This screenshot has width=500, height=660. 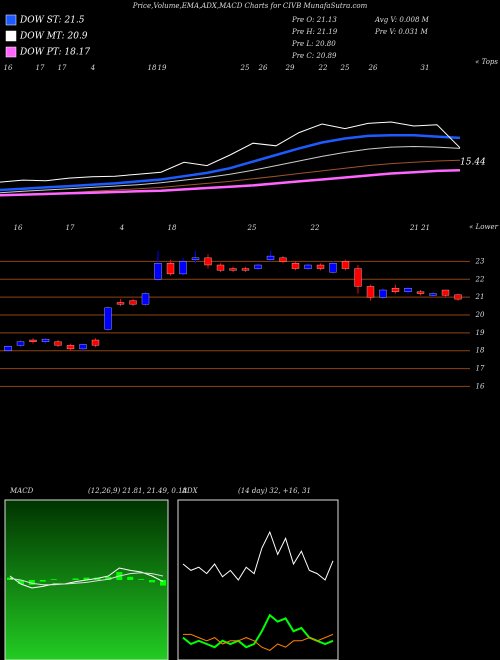 I want to click on corner-label: « Tops, so click(x=486, y=62).